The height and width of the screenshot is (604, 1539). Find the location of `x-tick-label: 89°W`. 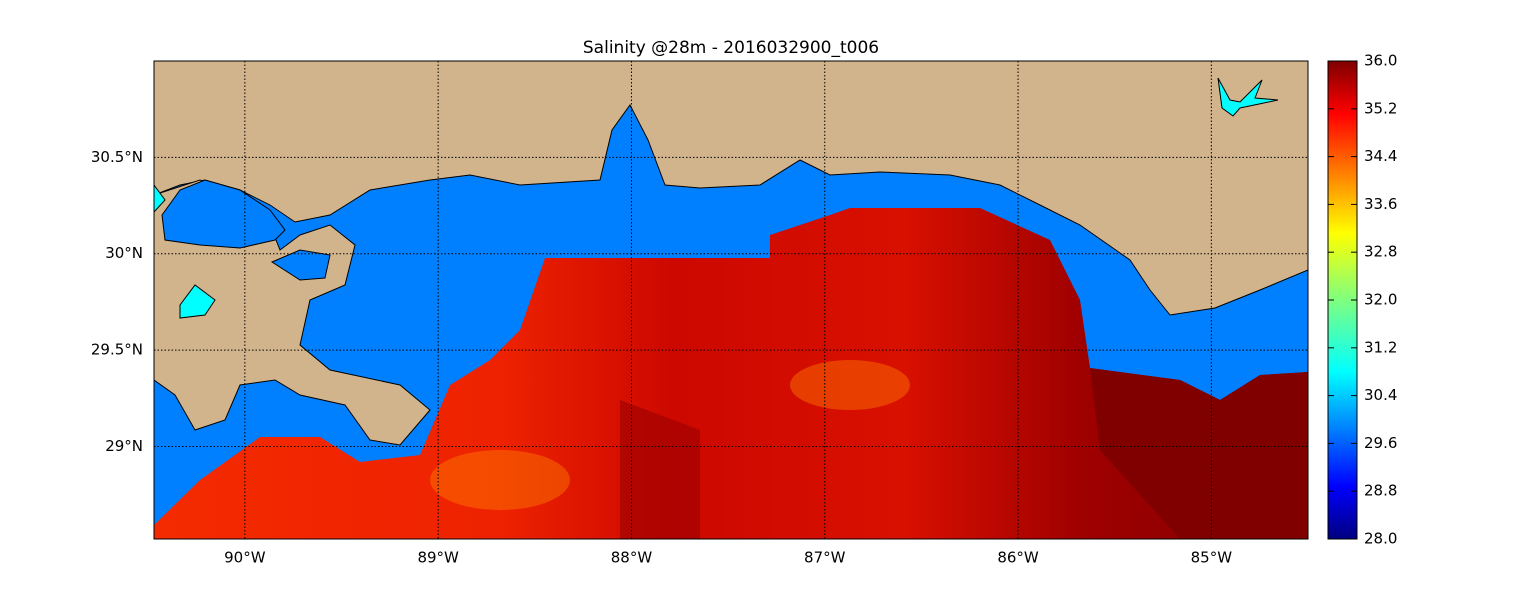

x-tick-label: 89°W is located at coordinates (438, 558).